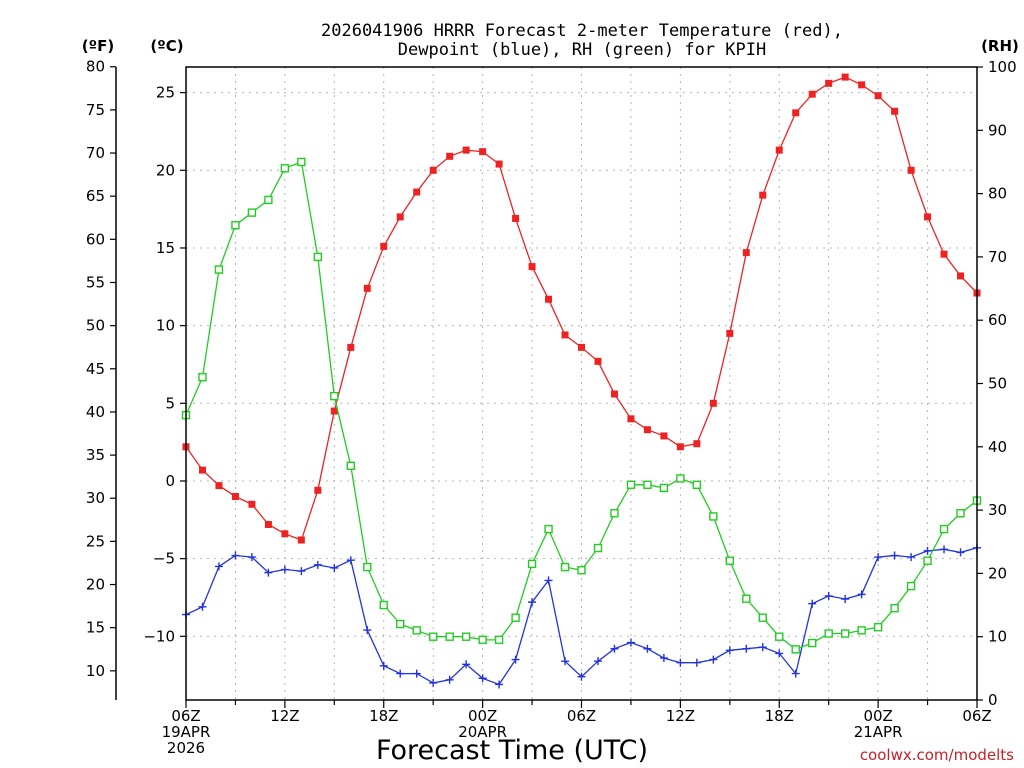  Describe the element at coordinates (1000, 46) in the screenshot. I see `rh-axis-label: (RH)` at that location.